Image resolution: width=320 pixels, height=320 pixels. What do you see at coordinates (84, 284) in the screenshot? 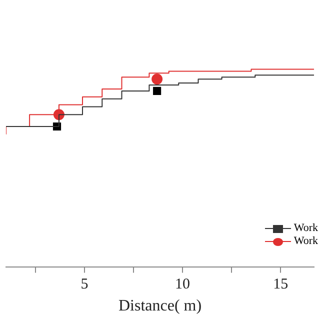
I see `x-tick-label: 5` at bounding box center [84, 284].